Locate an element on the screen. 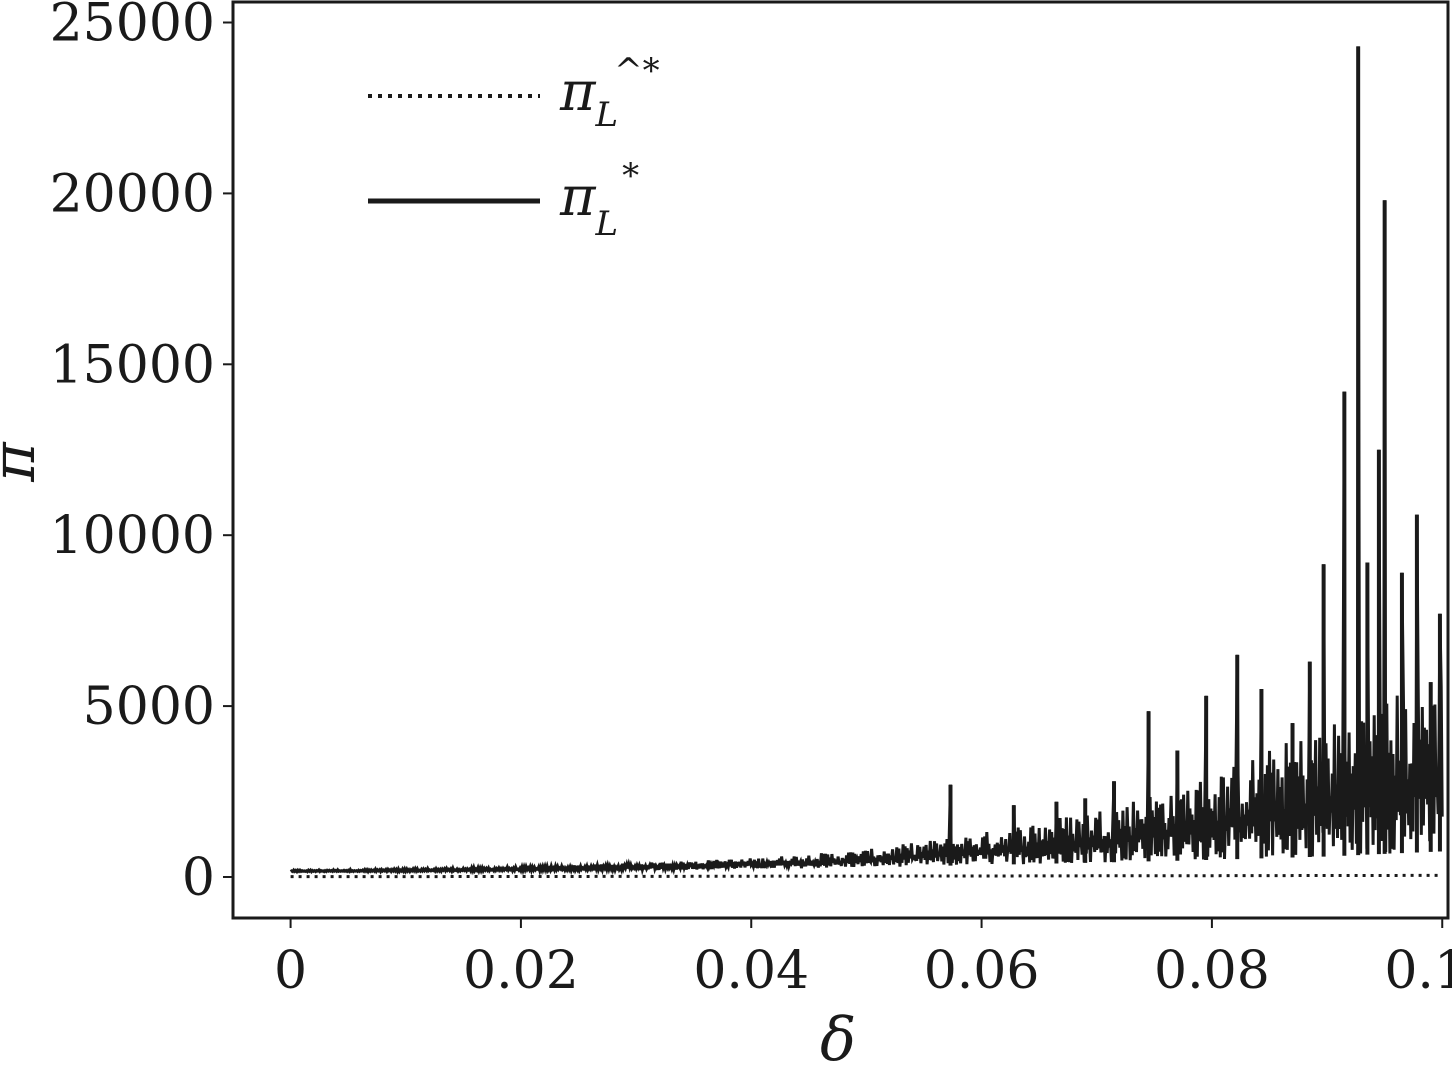 The image size is (1452, 1067). x-tick-label: 0.06 is located at coordinates (982, 971).